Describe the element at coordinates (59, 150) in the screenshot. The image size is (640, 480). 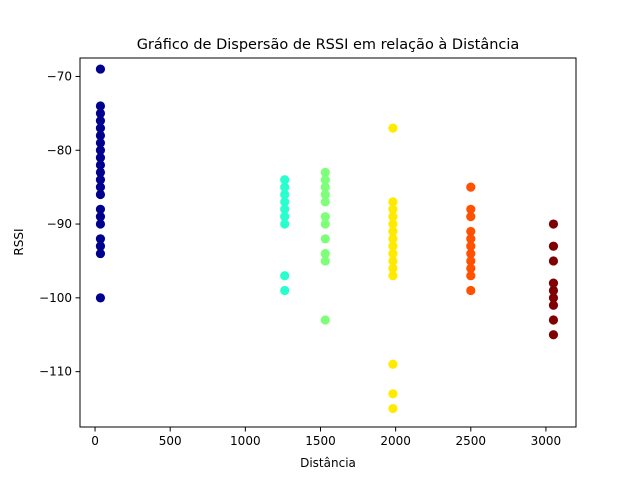
I see `y-tick-label: −80` at that location.